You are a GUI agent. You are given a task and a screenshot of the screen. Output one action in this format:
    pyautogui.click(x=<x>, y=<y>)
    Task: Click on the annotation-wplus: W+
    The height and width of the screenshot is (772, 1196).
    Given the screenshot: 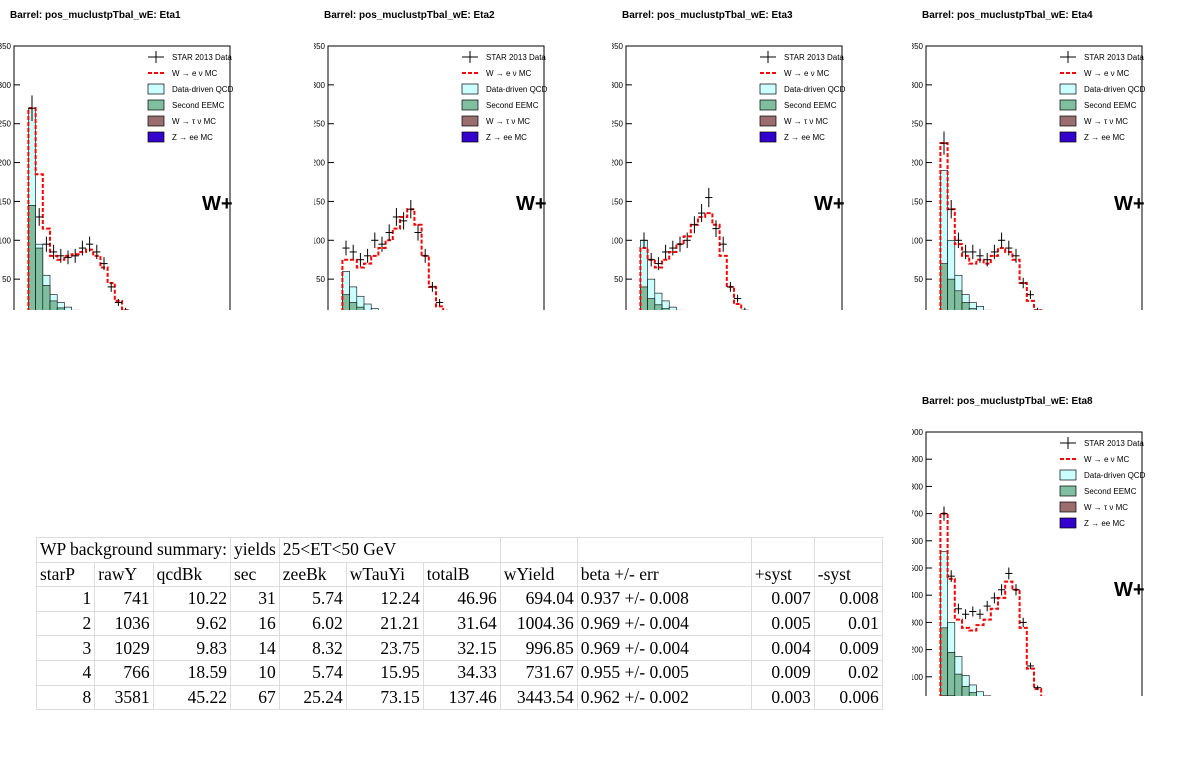 What is the action you would take?
    pyautogui.click(x=1129, y=590)
    